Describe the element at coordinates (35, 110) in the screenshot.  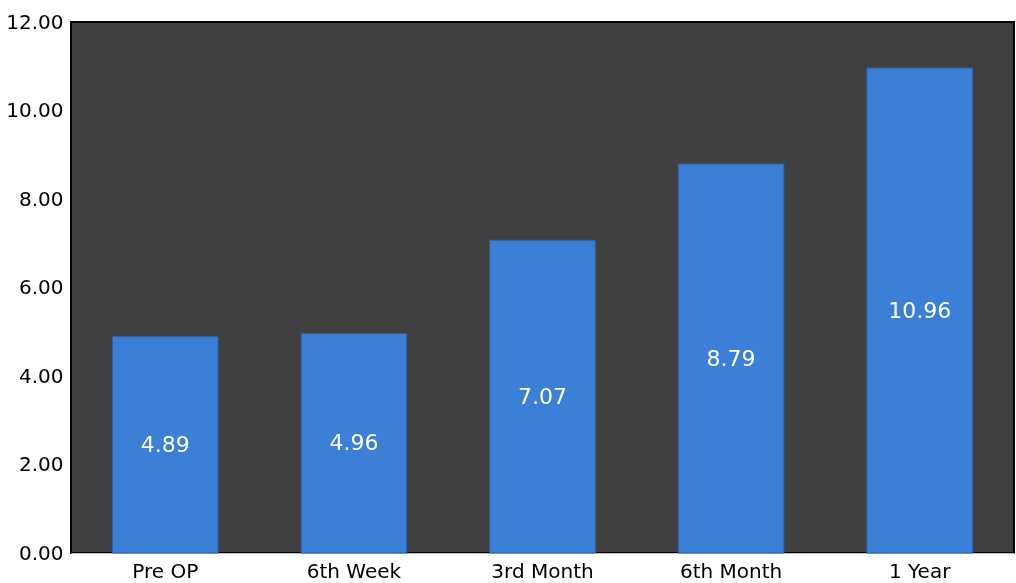
I see `y-tick-label: 10.00` at that location.